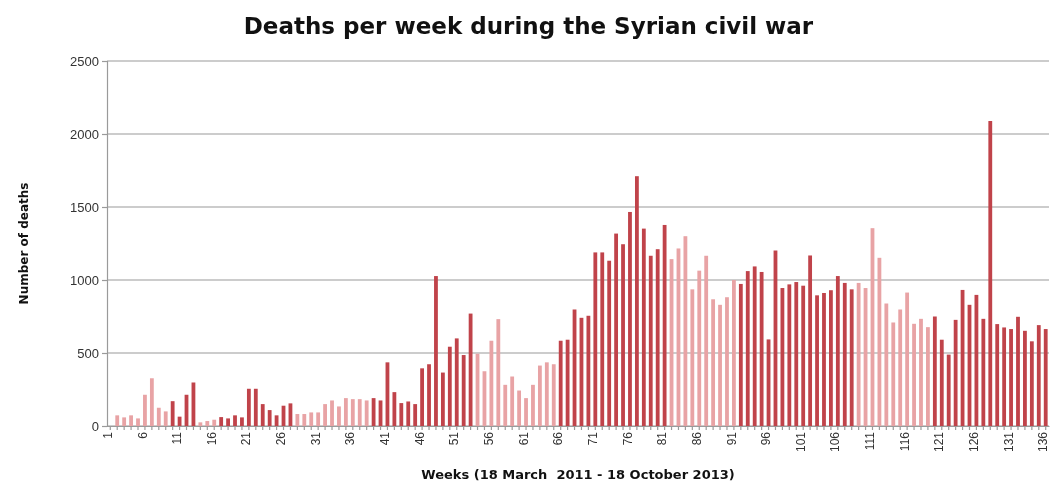 The height and width of the screenshot is (487, 1057). I want to click on x-tick-label: 36, so click(350, 438).